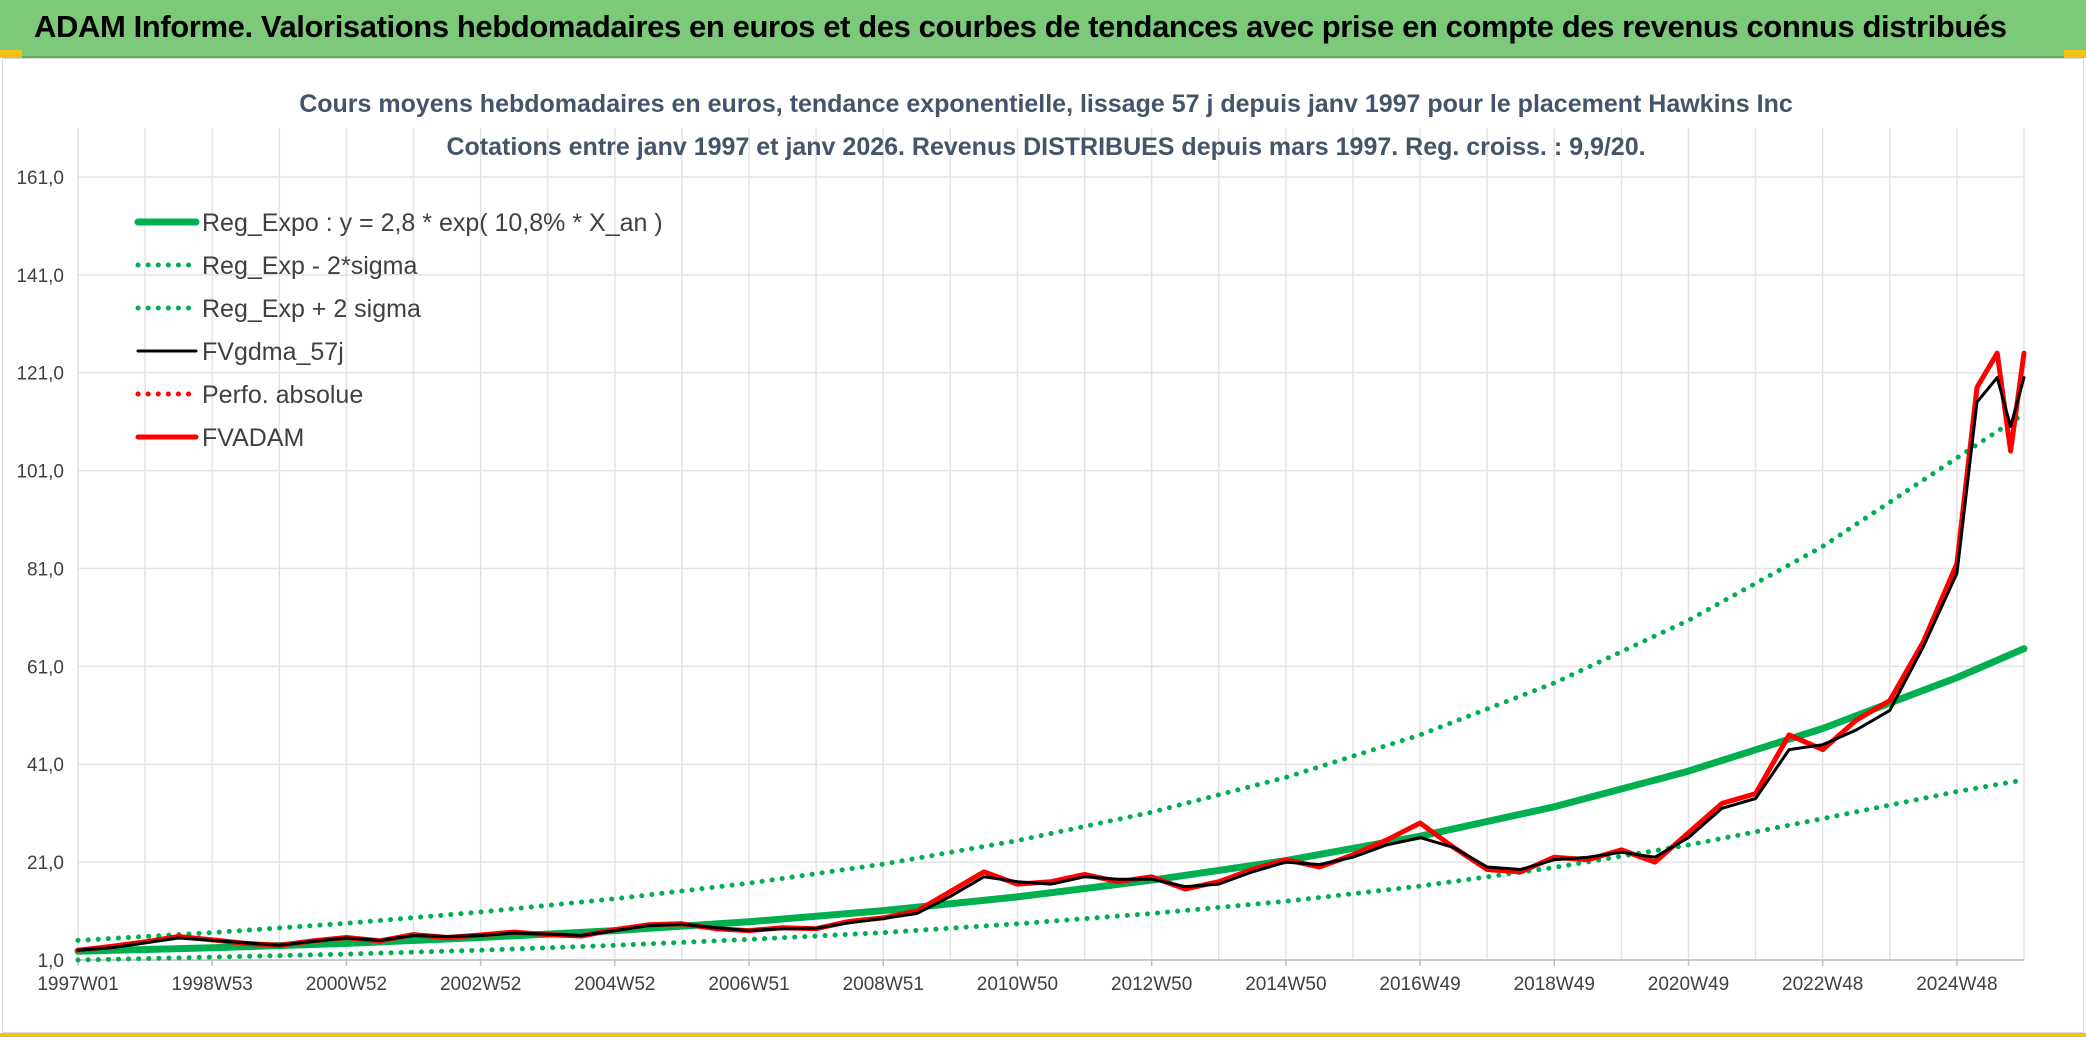 The width and height of the screenshot is (2086, 1037). I want to click on header-corner-left, so click(11, 54).